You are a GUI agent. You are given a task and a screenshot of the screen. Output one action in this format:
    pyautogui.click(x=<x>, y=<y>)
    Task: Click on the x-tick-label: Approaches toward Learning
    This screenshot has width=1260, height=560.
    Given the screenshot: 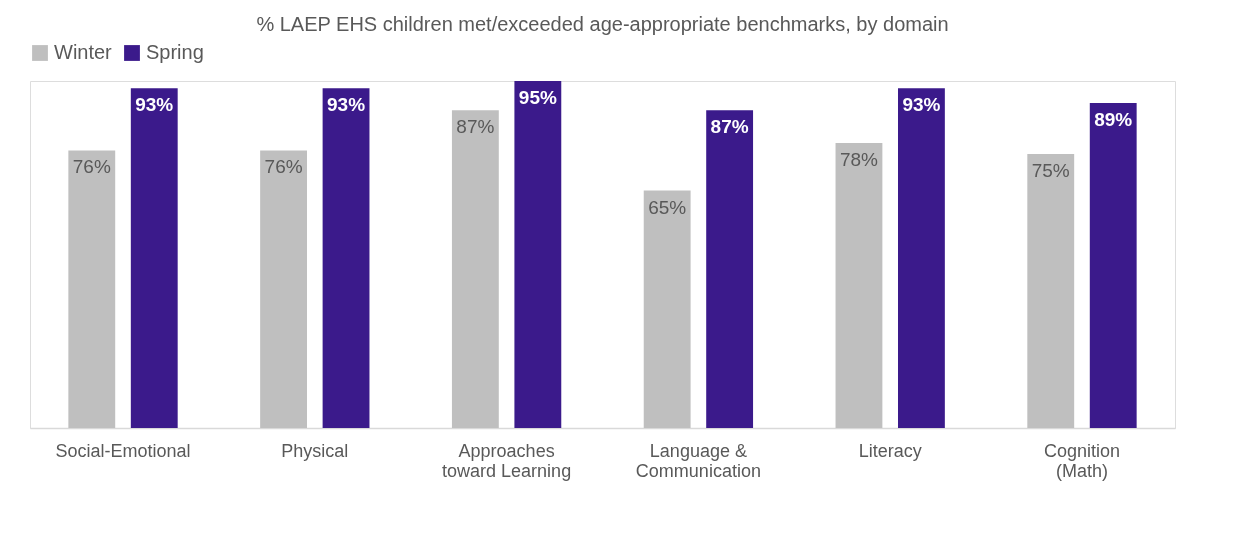 What is the action you would take?
    pyautogui.click(x=507, y=460)
    